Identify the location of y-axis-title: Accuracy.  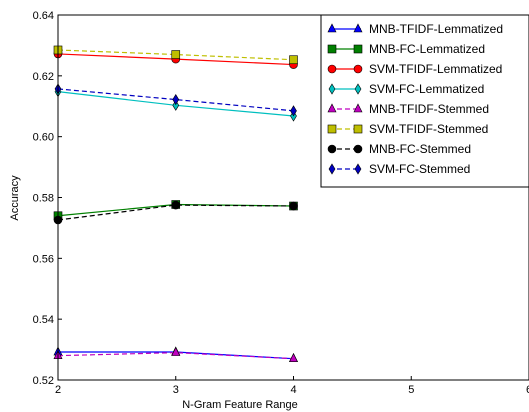
(15, 198).